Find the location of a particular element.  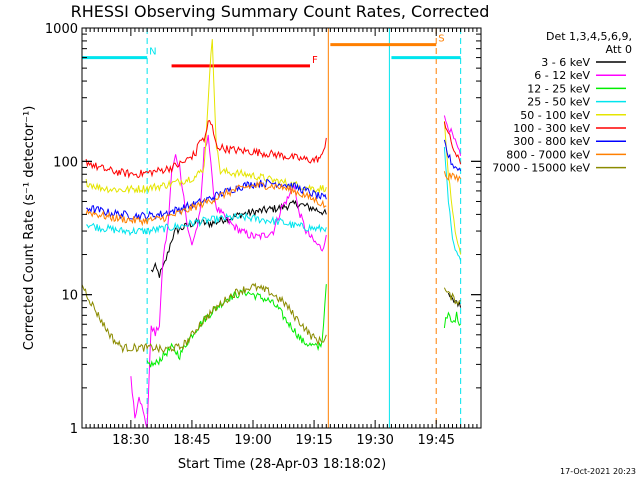

x-tick-label-5: 19:45 is located at coordinates (435, 440).